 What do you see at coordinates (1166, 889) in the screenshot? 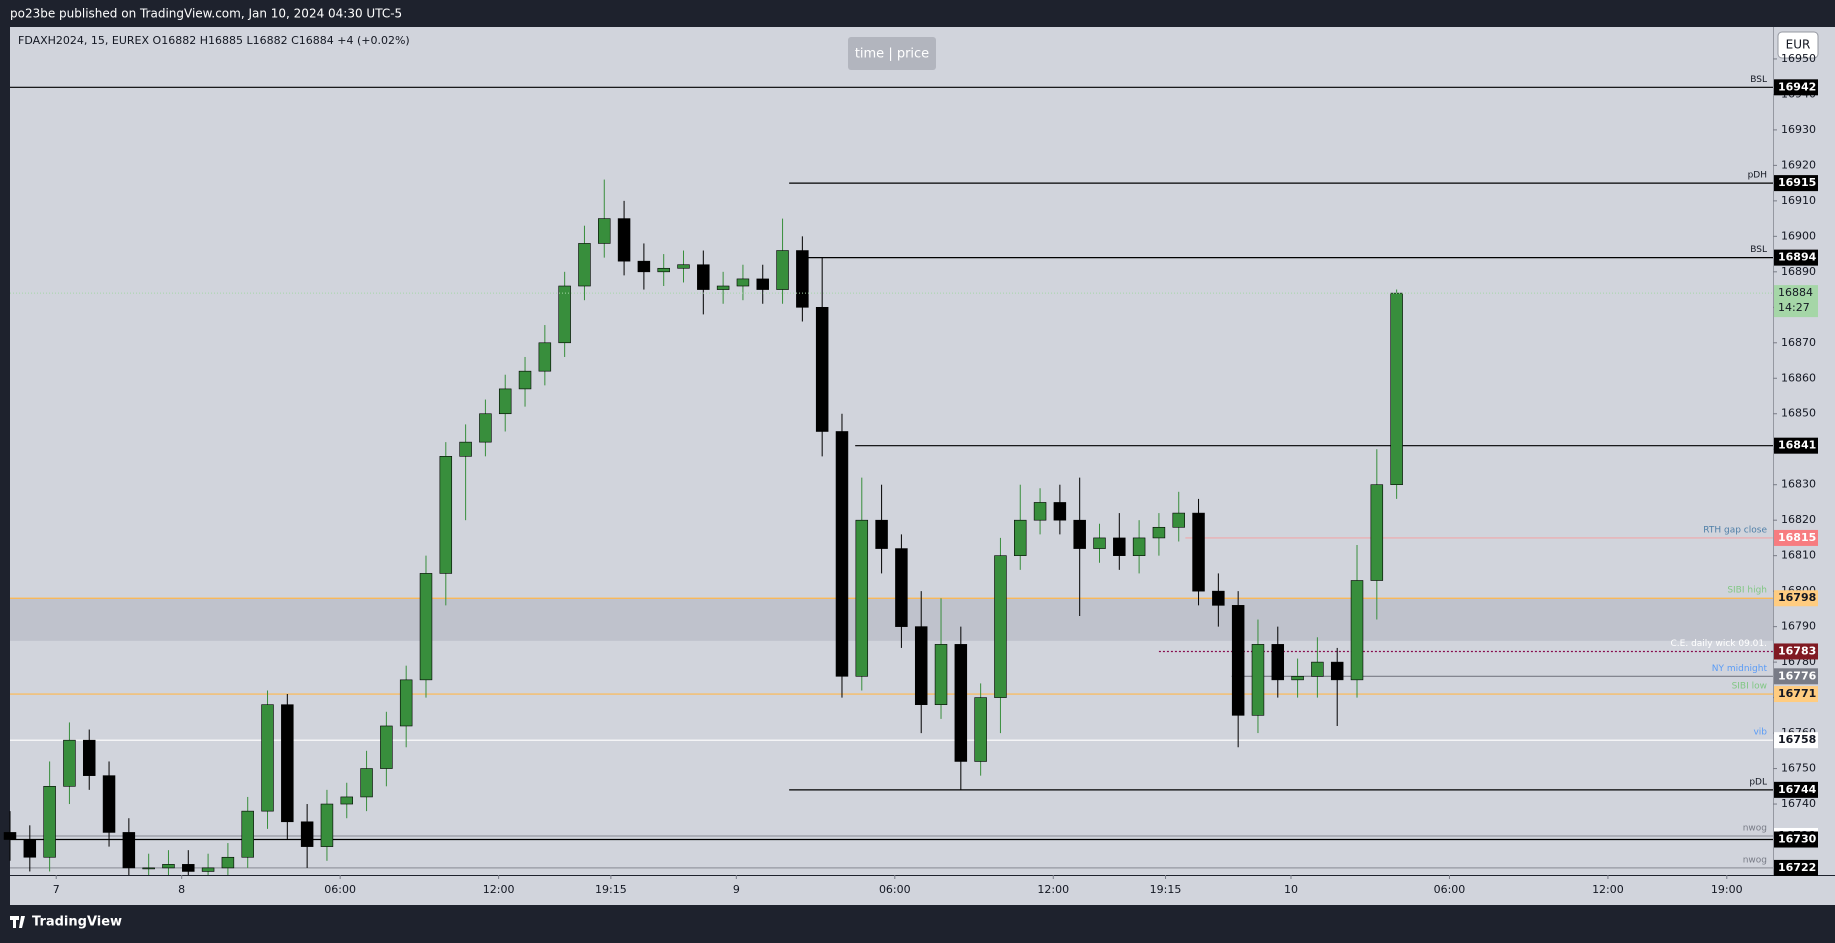
I see `x-tick-label: 19:15` at bounding box center [1166, 889].